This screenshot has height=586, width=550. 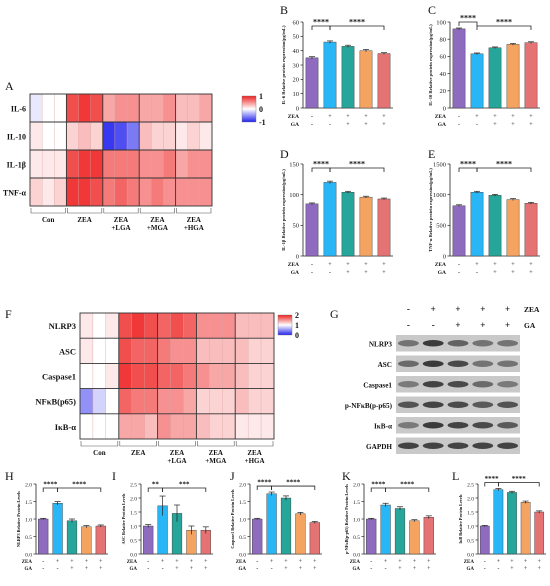 What do you see at coordinates (177, 444) in the screenshot?
I see `heatmap-group-bracket` at bounding box center [177, 444].